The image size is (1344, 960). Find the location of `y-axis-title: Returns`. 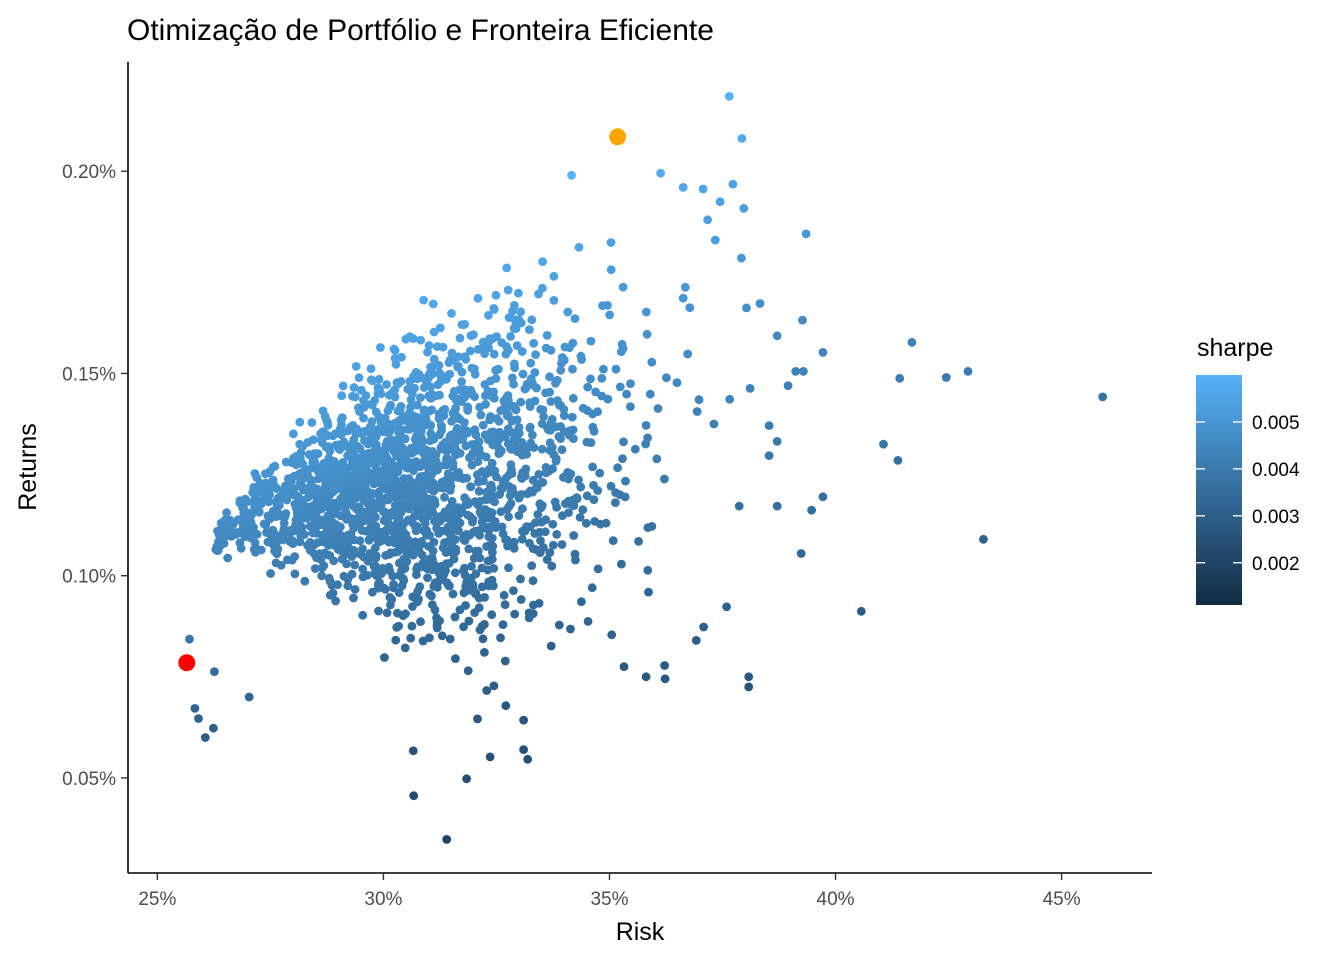

y-axis-title: Returns is located at coordinates (28, 467).